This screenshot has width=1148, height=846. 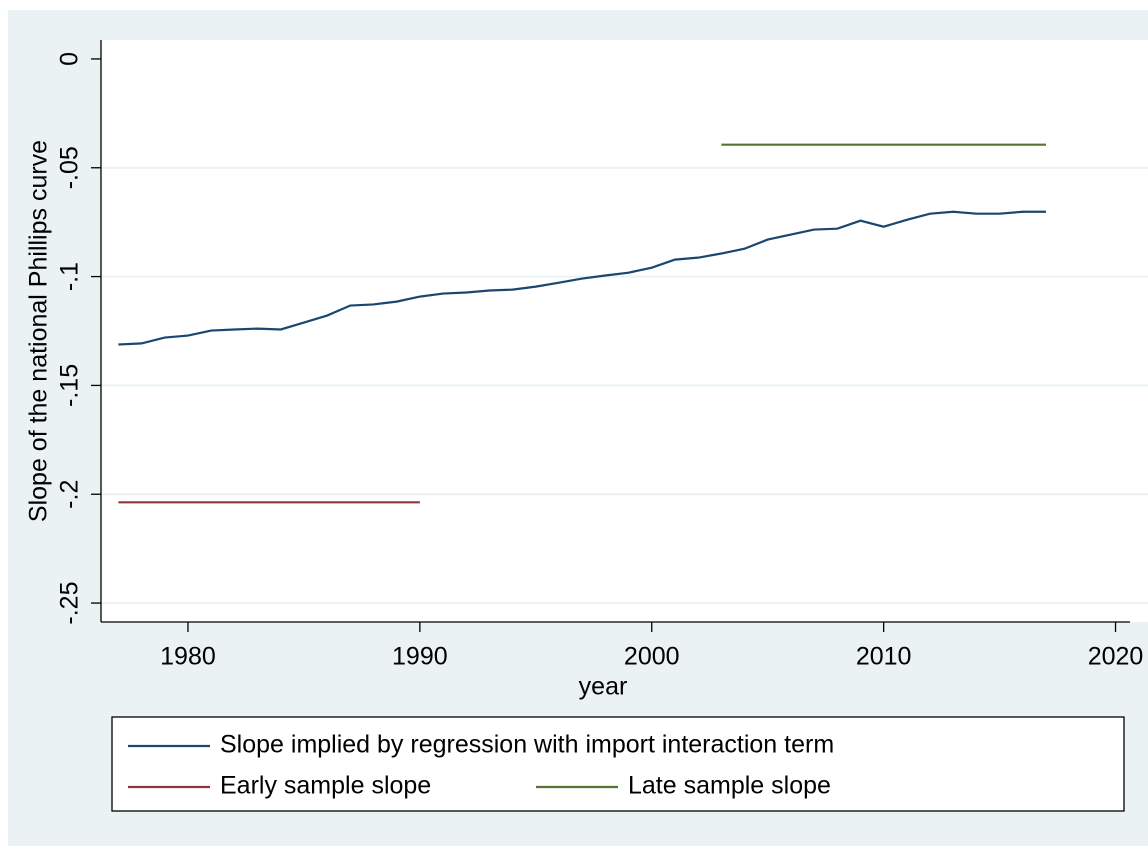 What do you see at coordinates (652, 657) in the screenshot?
I see `x-tick-label: 2000` at bounding box center [652, 657].